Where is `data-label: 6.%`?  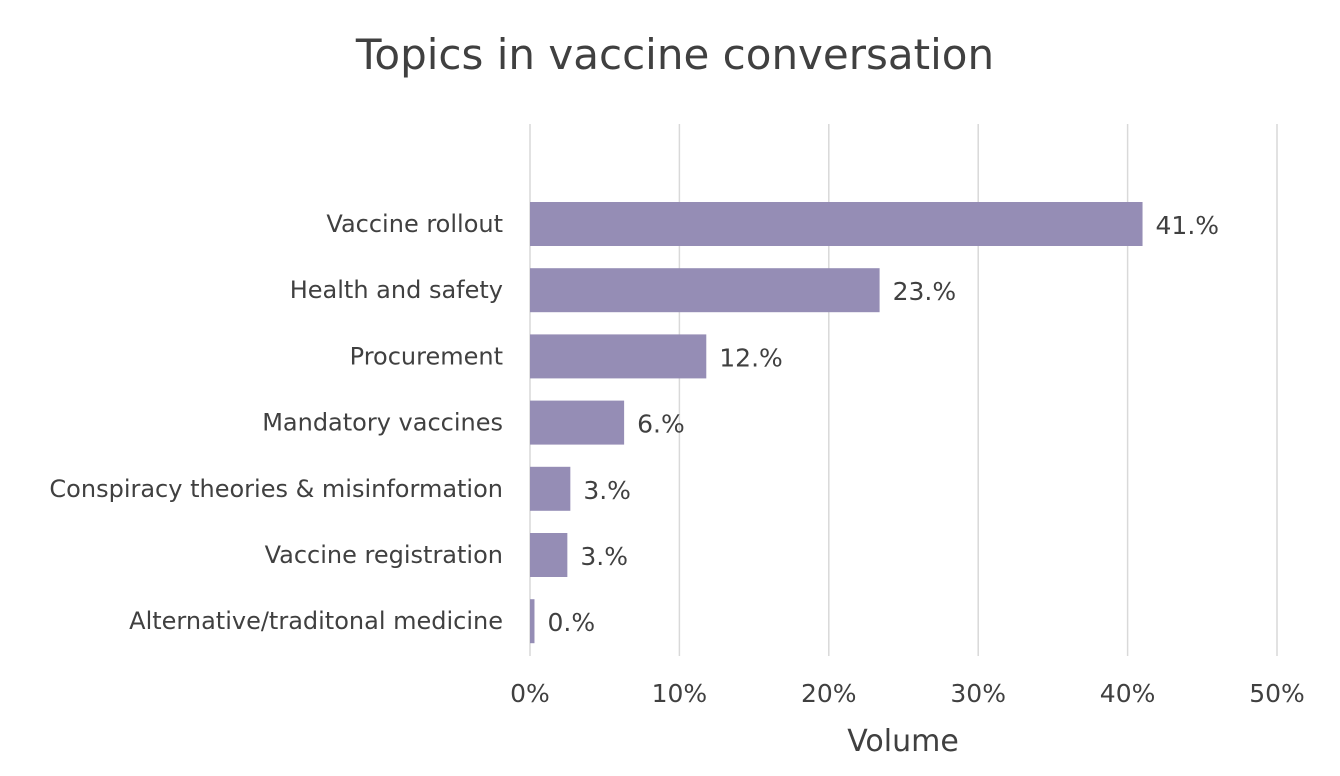 data-label: 6.% is located at coordinates (661, 424).